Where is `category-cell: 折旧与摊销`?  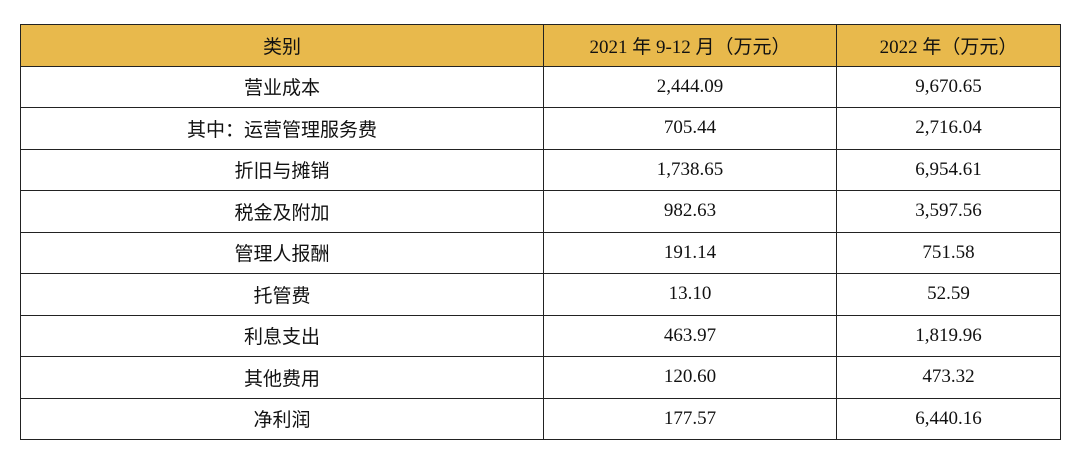
category-cell: 折旧与摊销 is located at coordinates (282, 169).